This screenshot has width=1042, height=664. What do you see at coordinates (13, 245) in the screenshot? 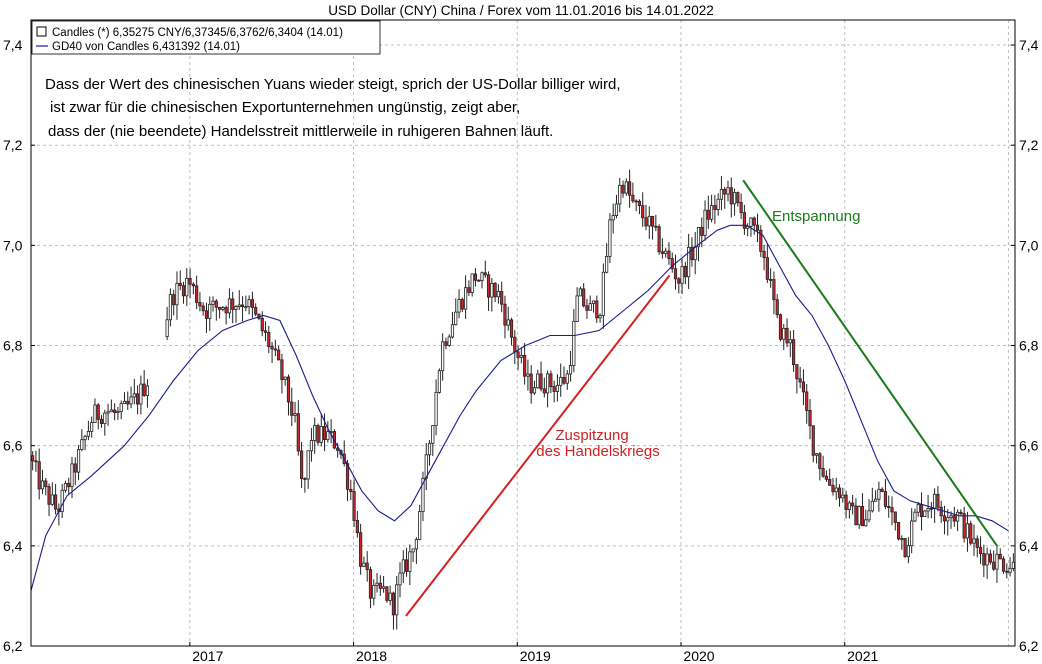
I see `y-tick-label-left: 7,0` at bounding box center [13, 245].